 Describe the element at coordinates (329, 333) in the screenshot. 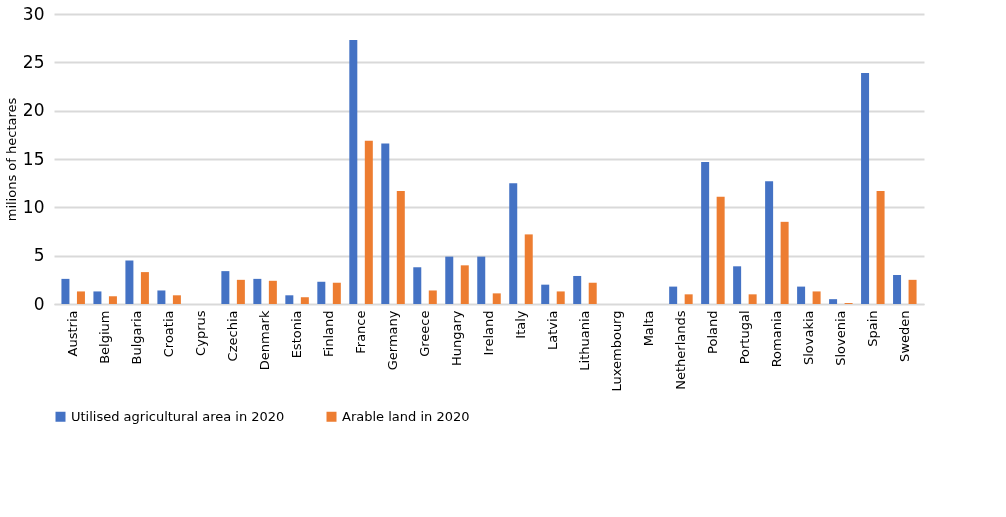

I see `x-tick-label: Finland` at that location.